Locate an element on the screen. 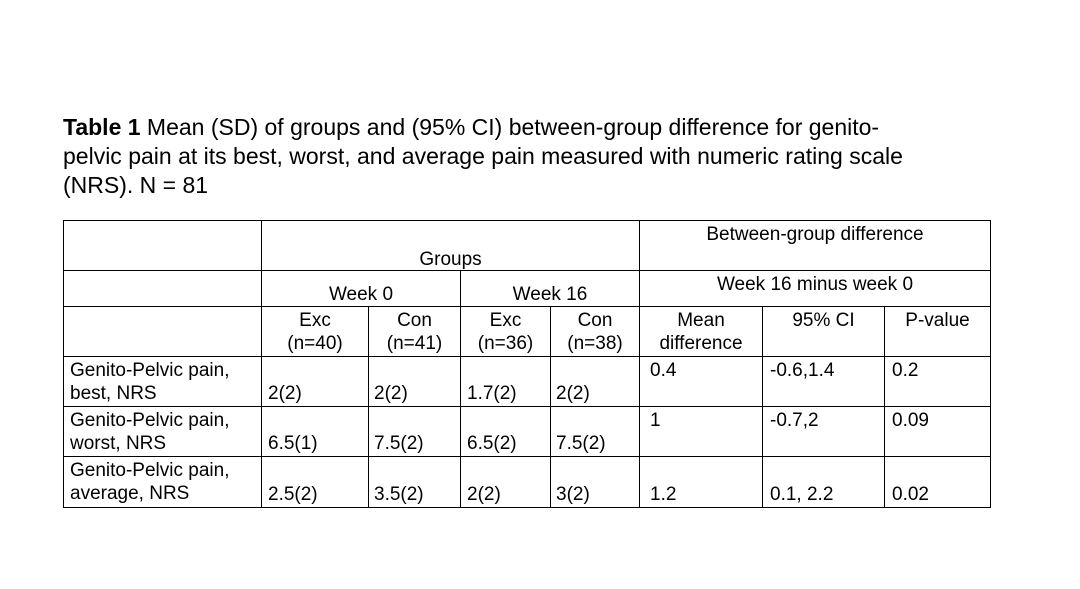 This screenshot has width=1080, height=589. header-week0-exc: Exc (n=40) is located at coordinates (315, 332).